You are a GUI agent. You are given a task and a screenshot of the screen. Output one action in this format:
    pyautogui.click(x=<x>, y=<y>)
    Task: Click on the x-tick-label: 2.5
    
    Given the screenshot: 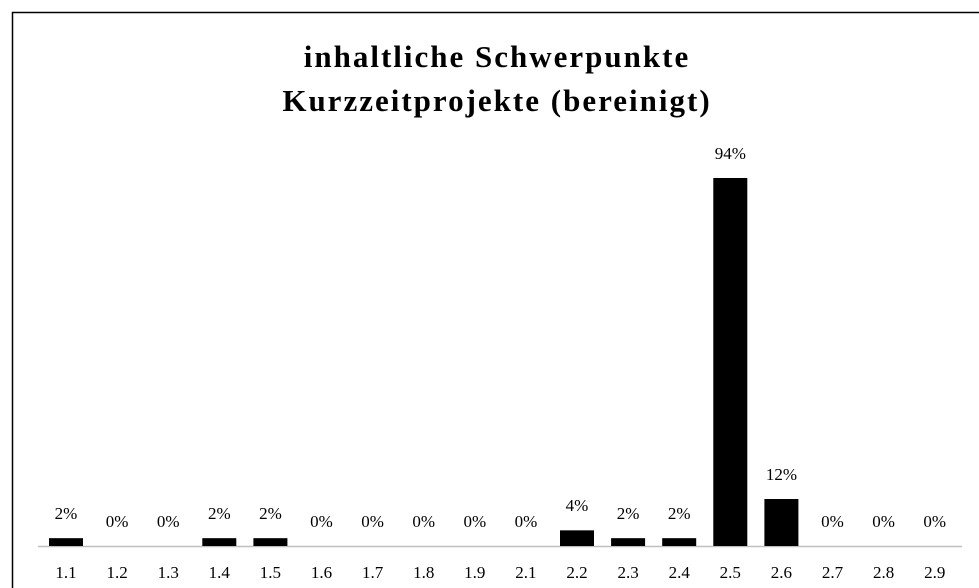 What is the action you would take?
    pyautogui.click(x=730, y=572)
    